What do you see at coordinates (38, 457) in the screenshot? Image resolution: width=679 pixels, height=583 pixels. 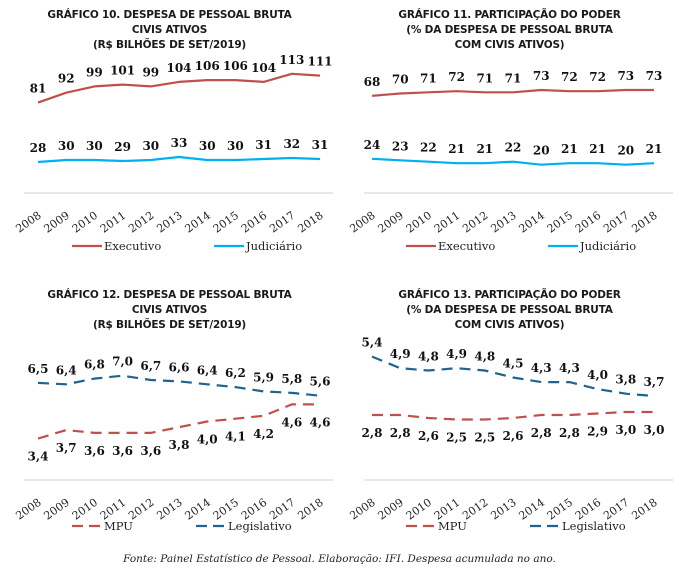 I see `data-label: 3,4` at bounding box center [38, 457].